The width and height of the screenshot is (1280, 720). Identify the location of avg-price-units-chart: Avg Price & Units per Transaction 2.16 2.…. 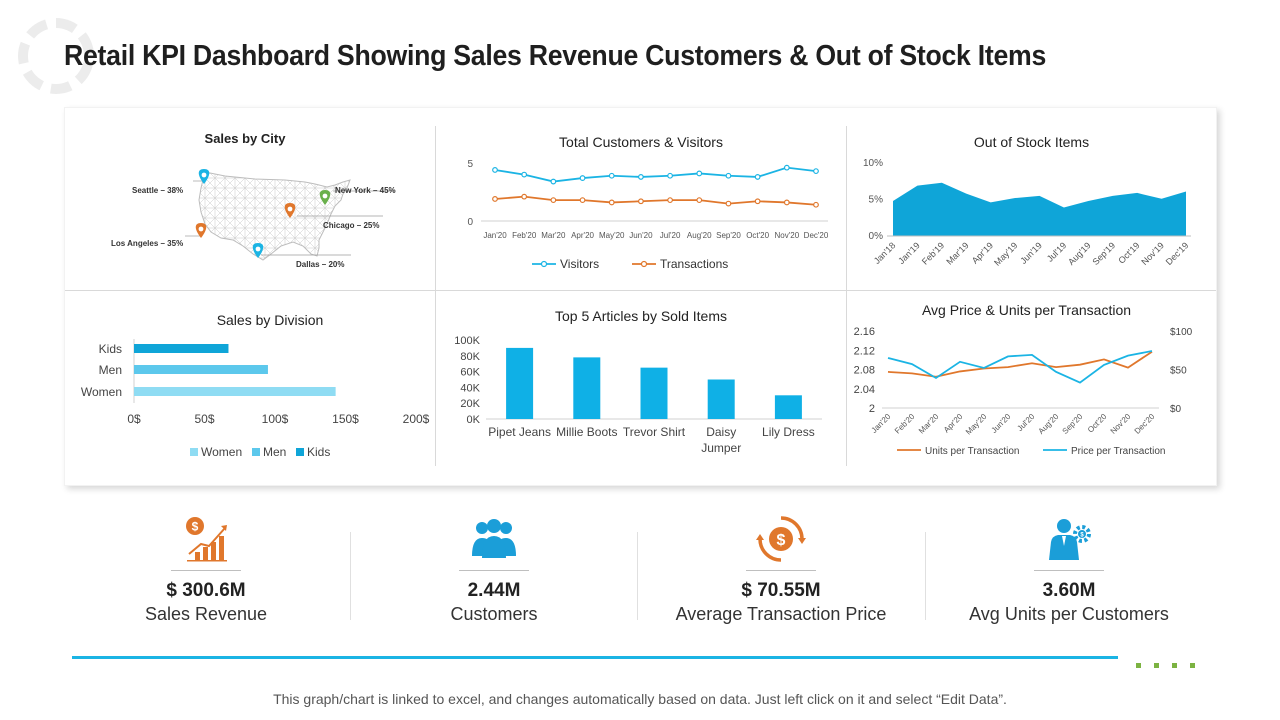
(1031, 388).